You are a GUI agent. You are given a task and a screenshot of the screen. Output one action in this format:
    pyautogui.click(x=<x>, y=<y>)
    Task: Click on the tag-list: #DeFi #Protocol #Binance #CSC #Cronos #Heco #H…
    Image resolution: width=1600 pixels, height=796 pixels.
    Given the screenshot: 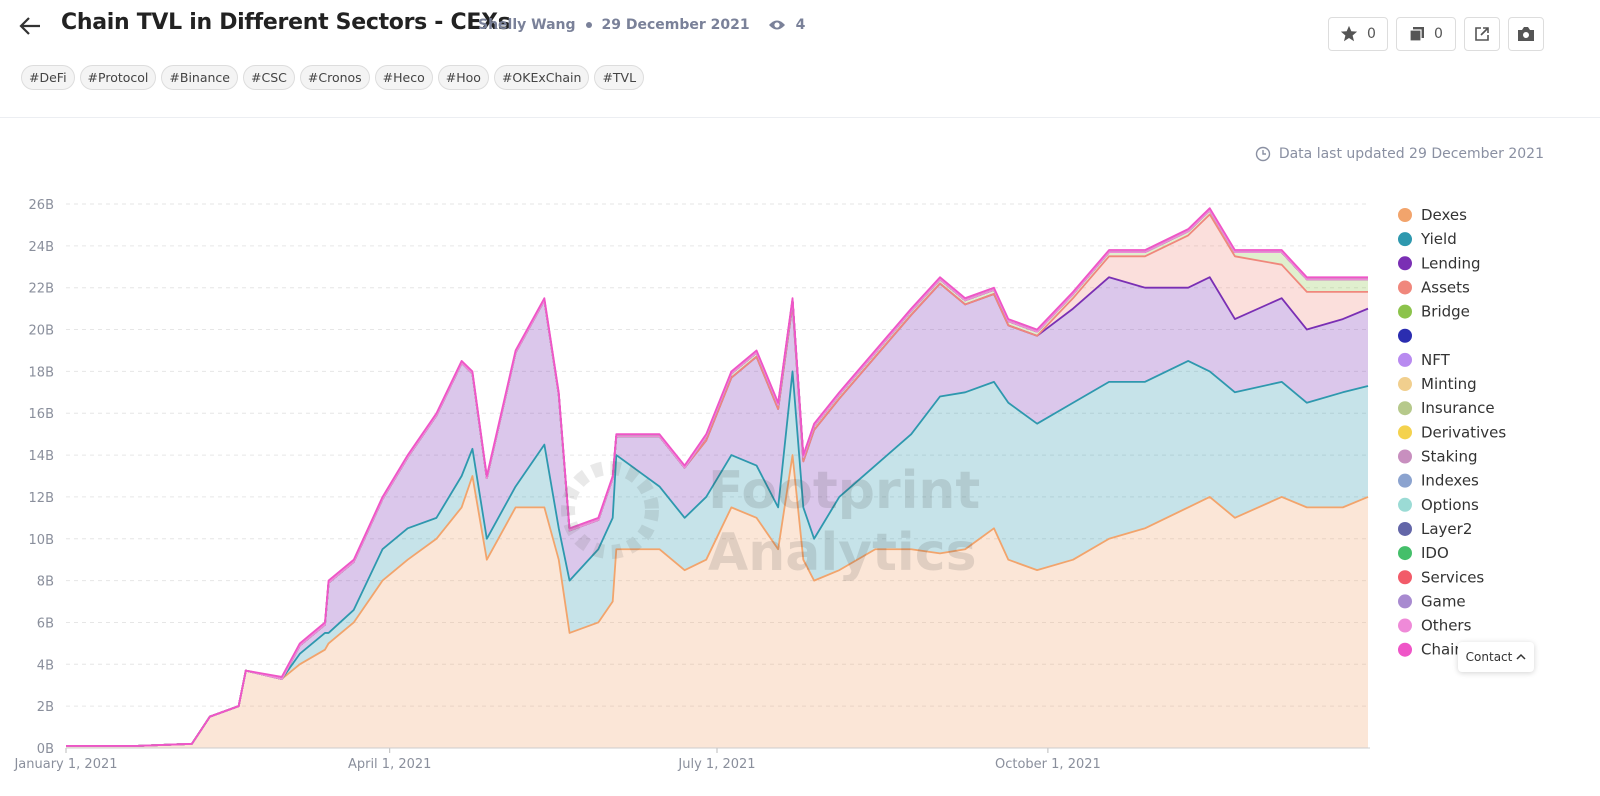 What is the action you would take?
    pyautogui.click(x=333, y=77)
    